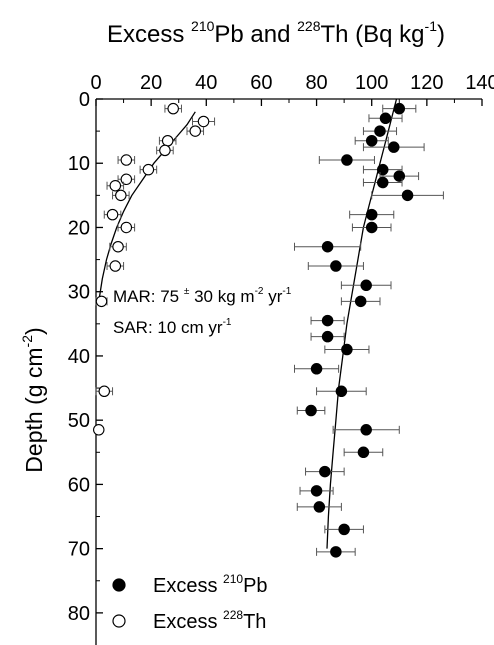 The height and width of the screenshot is (645, 494). I want to click on mar-annotation-part: 30 kg m, so click(221, 296).